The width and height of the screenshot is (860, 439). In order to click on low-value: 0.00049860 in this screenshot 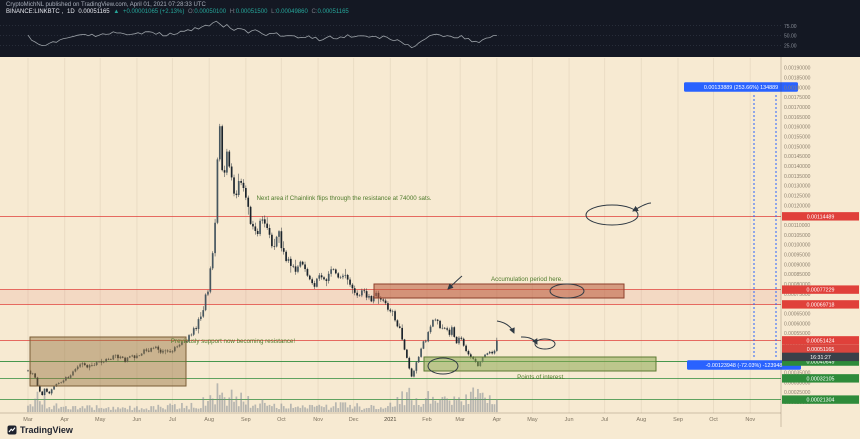, I will do `click(292, 12)`.